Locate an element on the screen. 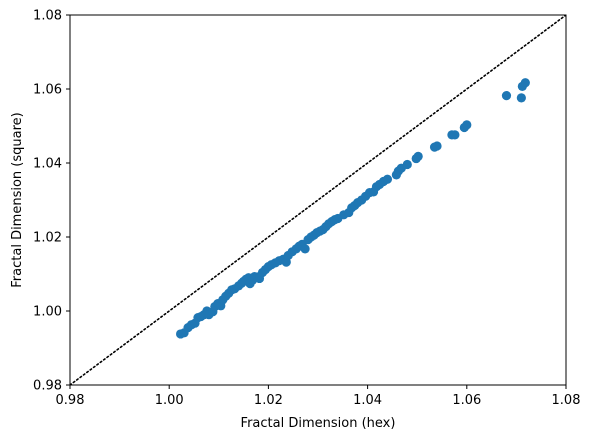 The height and width of the screenshot is (438, 591). y-tick-label: 1.06 is located at coordinates (47, 90).